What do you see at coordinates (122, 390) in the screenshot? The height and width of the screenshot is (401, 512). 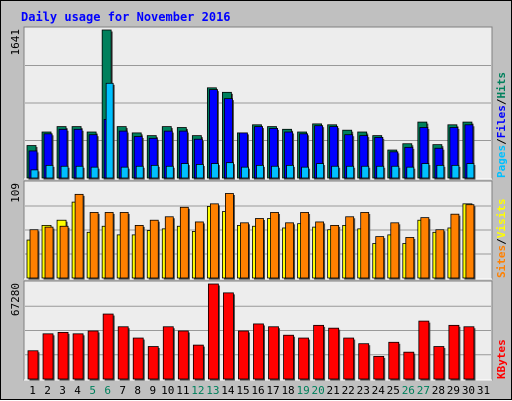 I see `x-label-day-7: 7` at bounding box center [122, 390].